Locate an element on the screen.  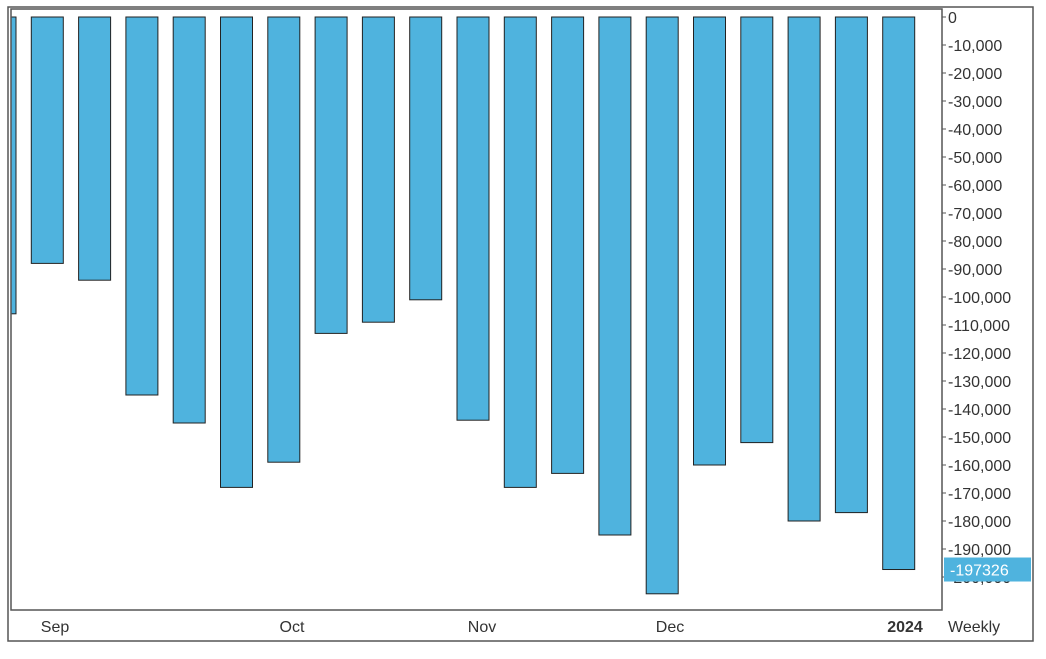
y-tick-label: -140,000 is located at coordinates (979, 410).